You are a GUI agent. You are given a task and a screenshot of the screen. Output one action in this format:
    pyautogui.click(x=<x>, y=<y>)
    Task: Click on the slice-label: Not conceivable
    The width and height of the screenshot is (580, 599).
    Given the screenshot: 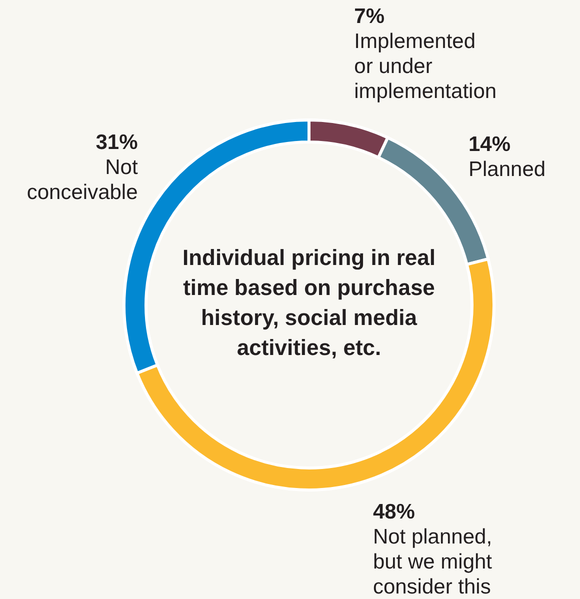 What is the action you would take?
    pyautogui.click(x=82, y=180)
    